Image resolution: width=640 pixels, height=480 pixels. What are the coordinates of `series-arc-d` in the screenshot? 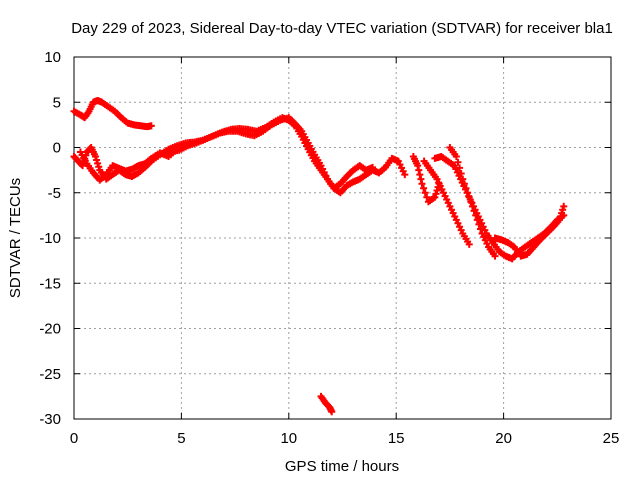 It's located at (272, 153).